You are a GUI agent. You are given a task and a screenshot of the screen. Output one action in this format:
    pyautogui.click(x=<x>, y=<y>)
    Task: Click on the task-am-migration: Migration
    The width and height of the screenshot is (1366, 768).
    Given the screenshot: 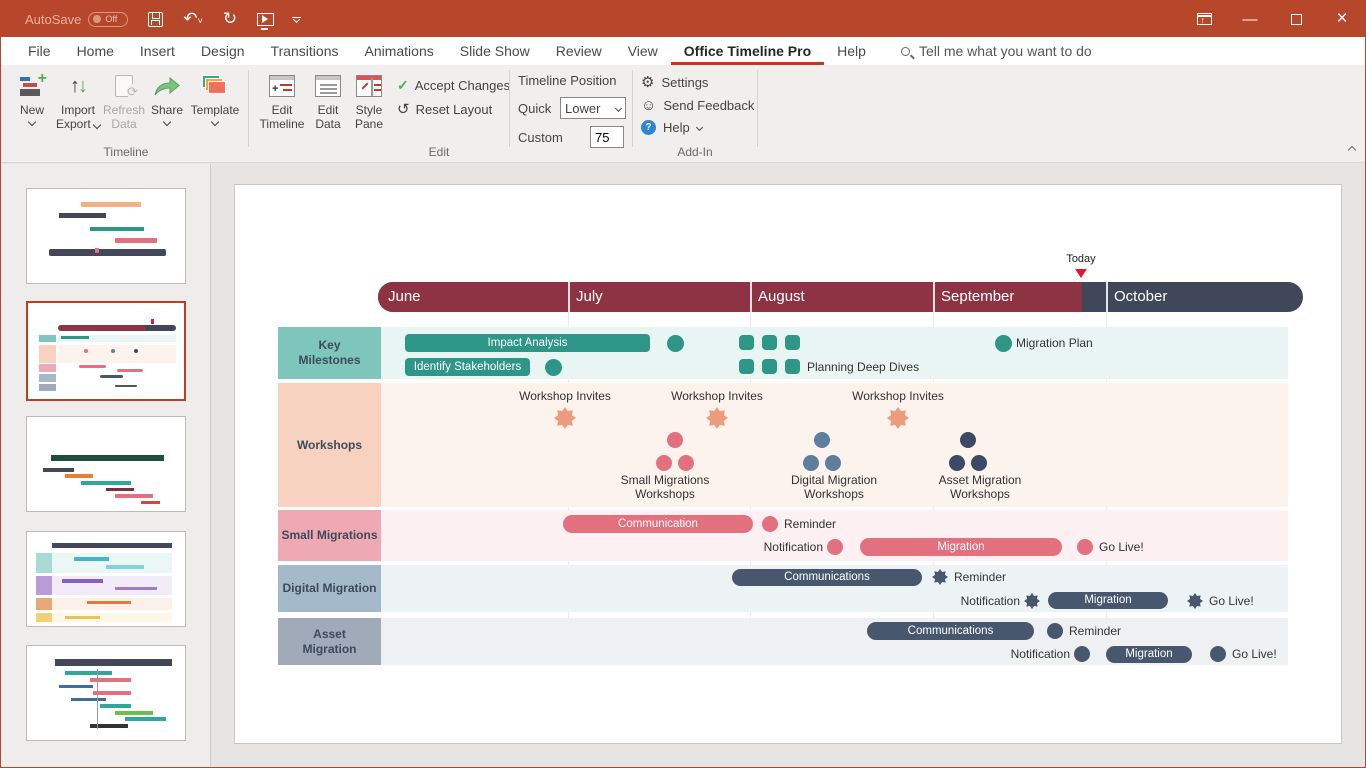 What is the action you would take?
    pyautogui.click(x=1149, y=654)
    